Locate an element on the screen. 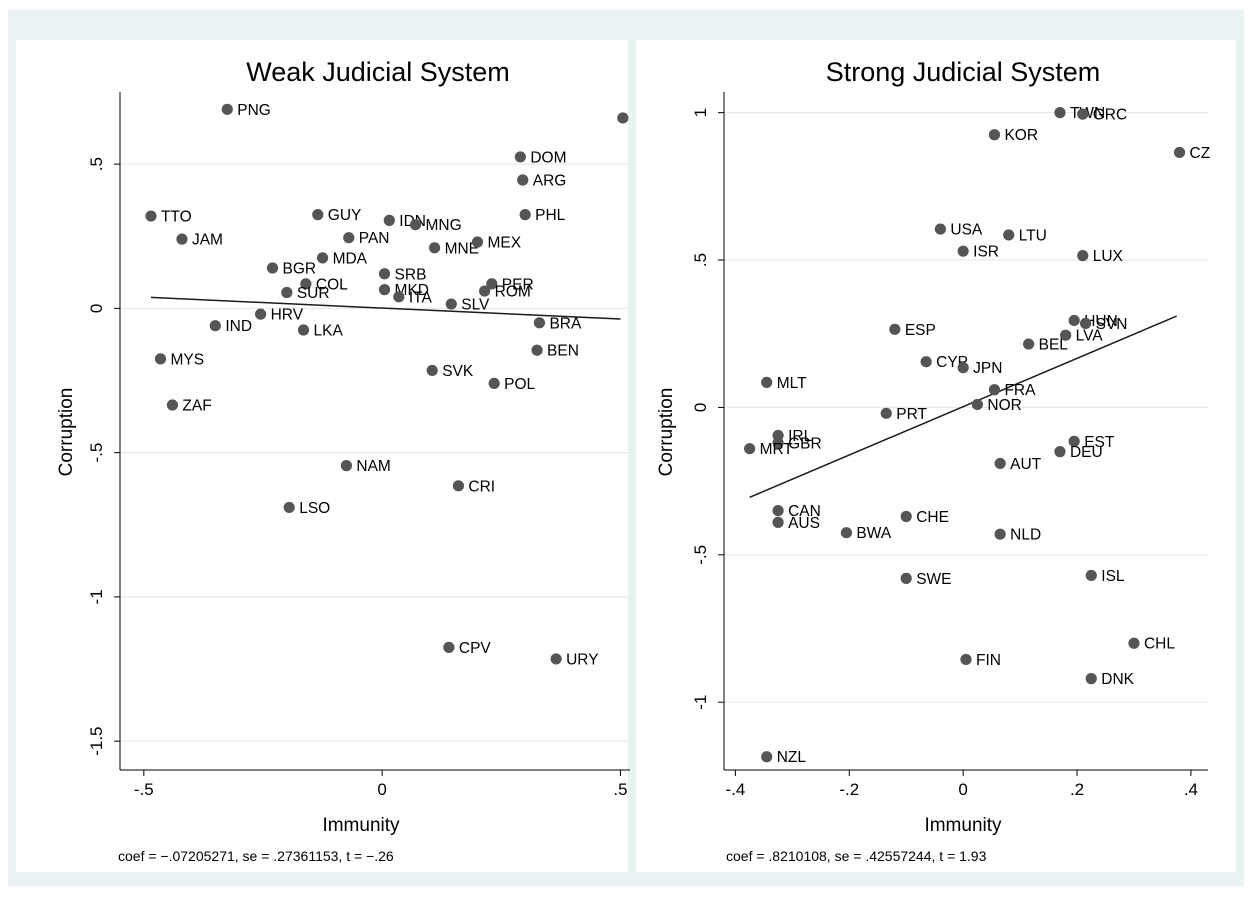 The height and width of the screenshot is (900, 1250). point-label: DEU is located at coordinates (1086, 452).